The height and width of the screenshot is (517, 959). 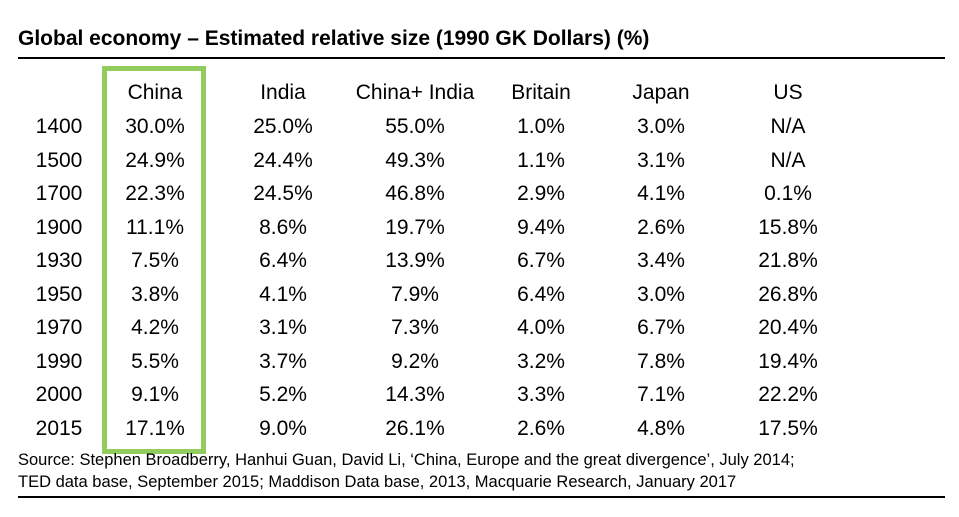 I want to click on table-cell: 46.8%, so click(x=415, y=193).